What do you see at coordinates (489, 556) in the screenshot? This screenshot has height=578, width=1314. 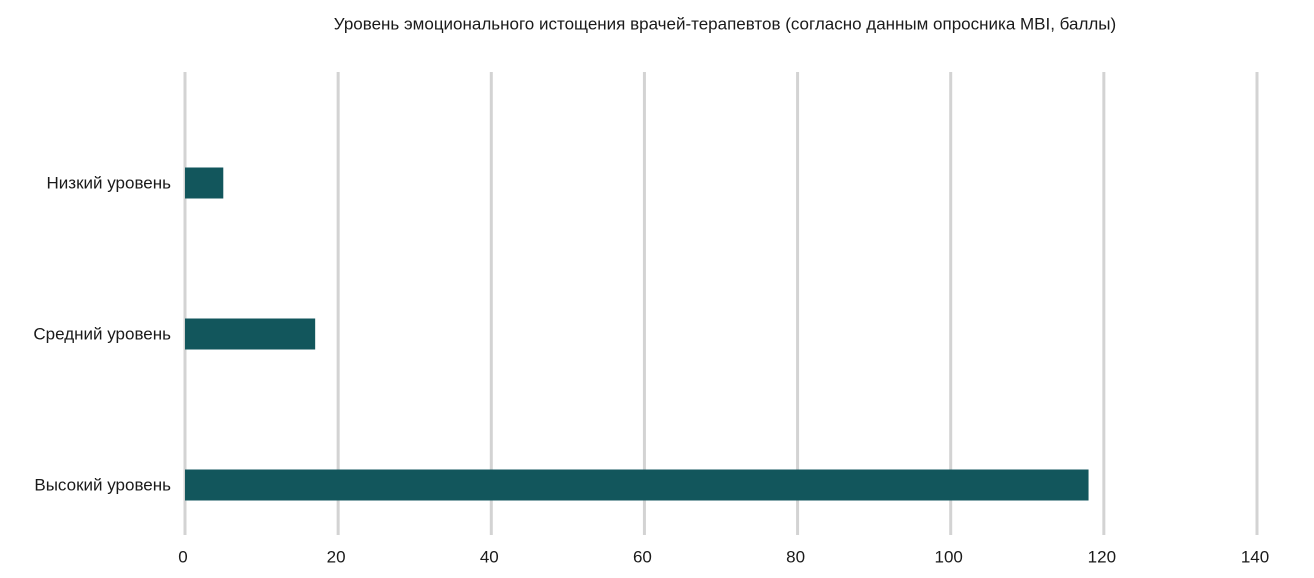 I see `x-tick-label: 40` at bounding box center [489, 556].